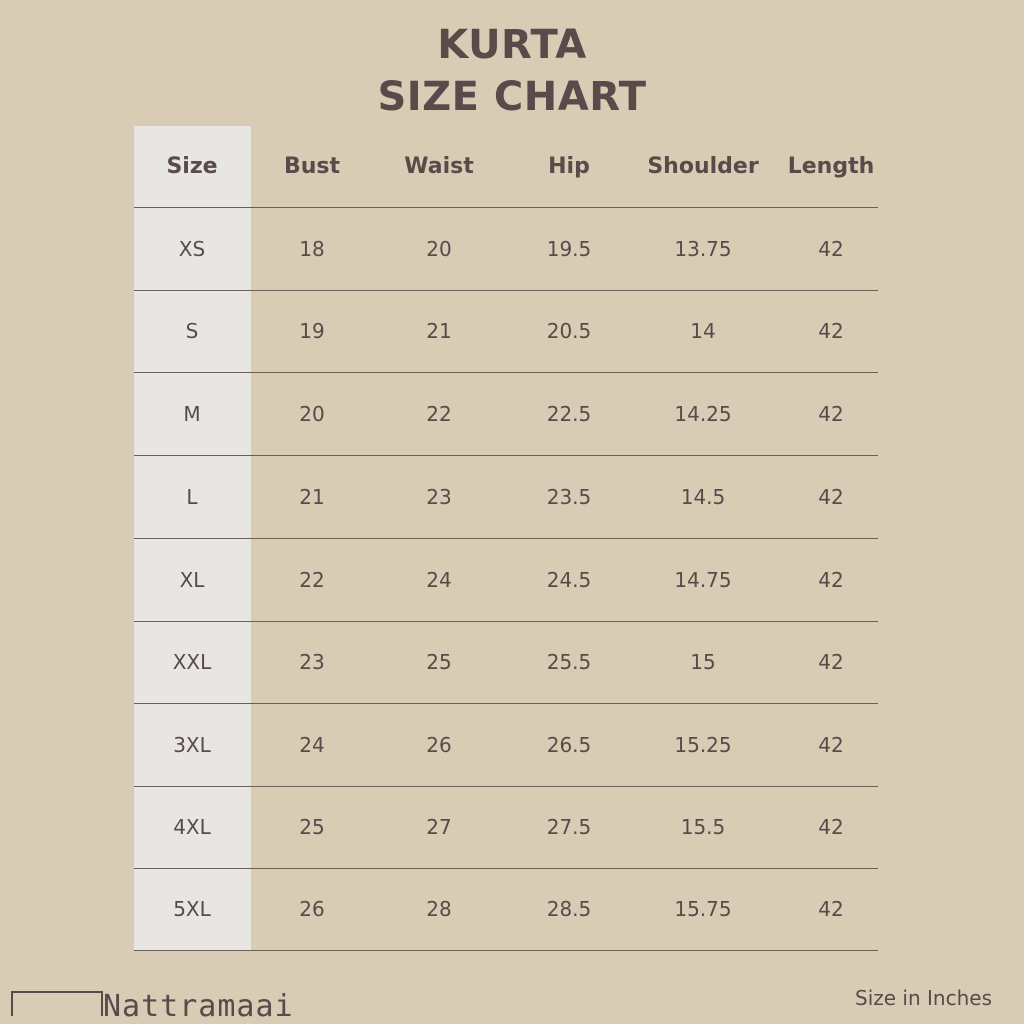 The width and height of the screenshot is (1024, 1024). What do you see at coordinates (439, 331) in the screenshot?
I see `cell-waist: 21` at bounding box center [439, 331].